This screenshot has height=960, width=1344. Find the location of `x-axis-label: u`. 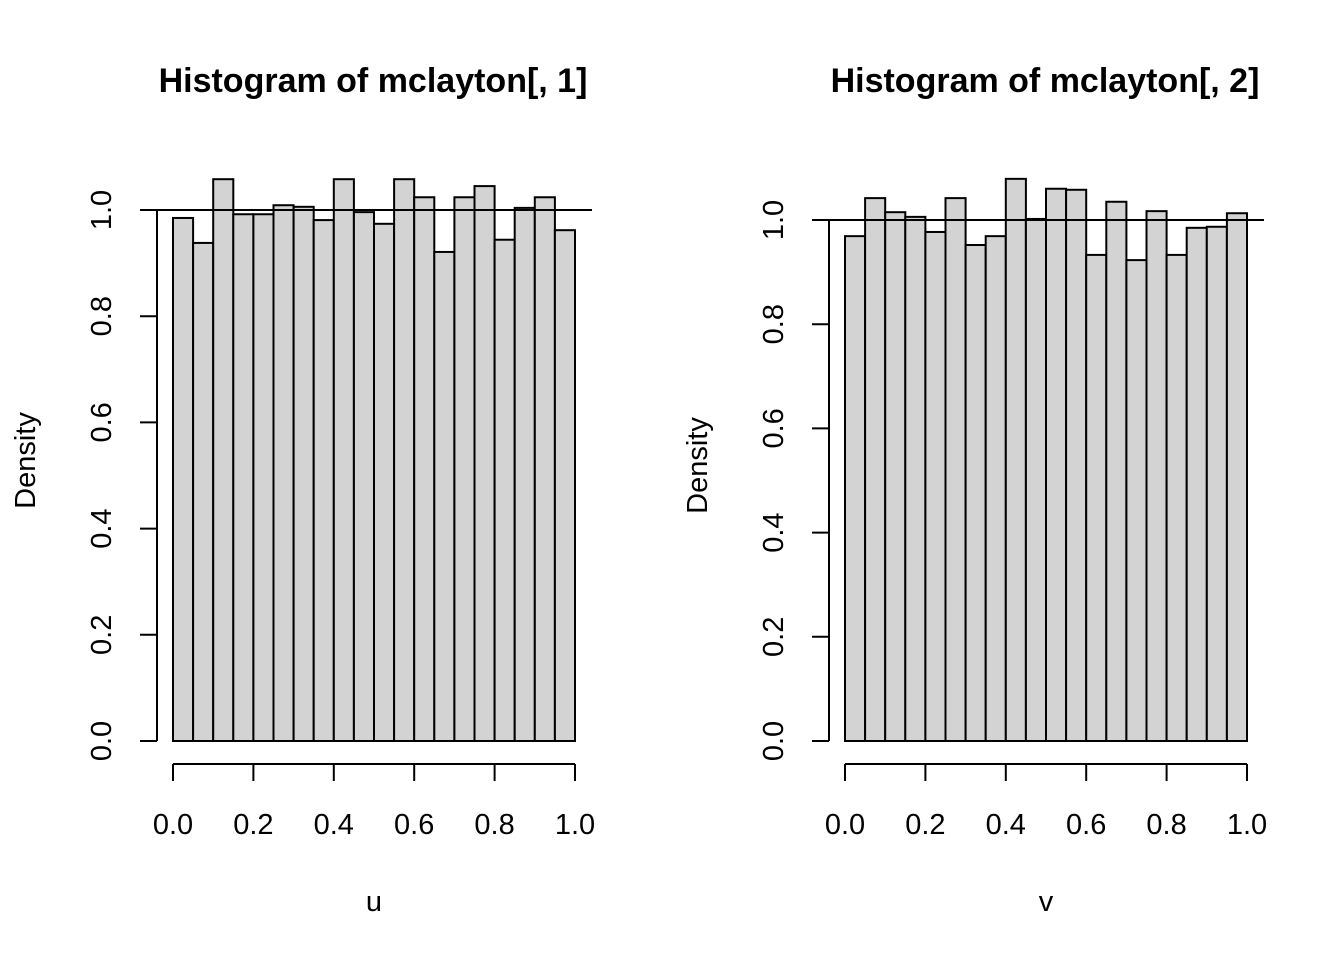

x-axis-label: u is located at coordinates (374, 902).